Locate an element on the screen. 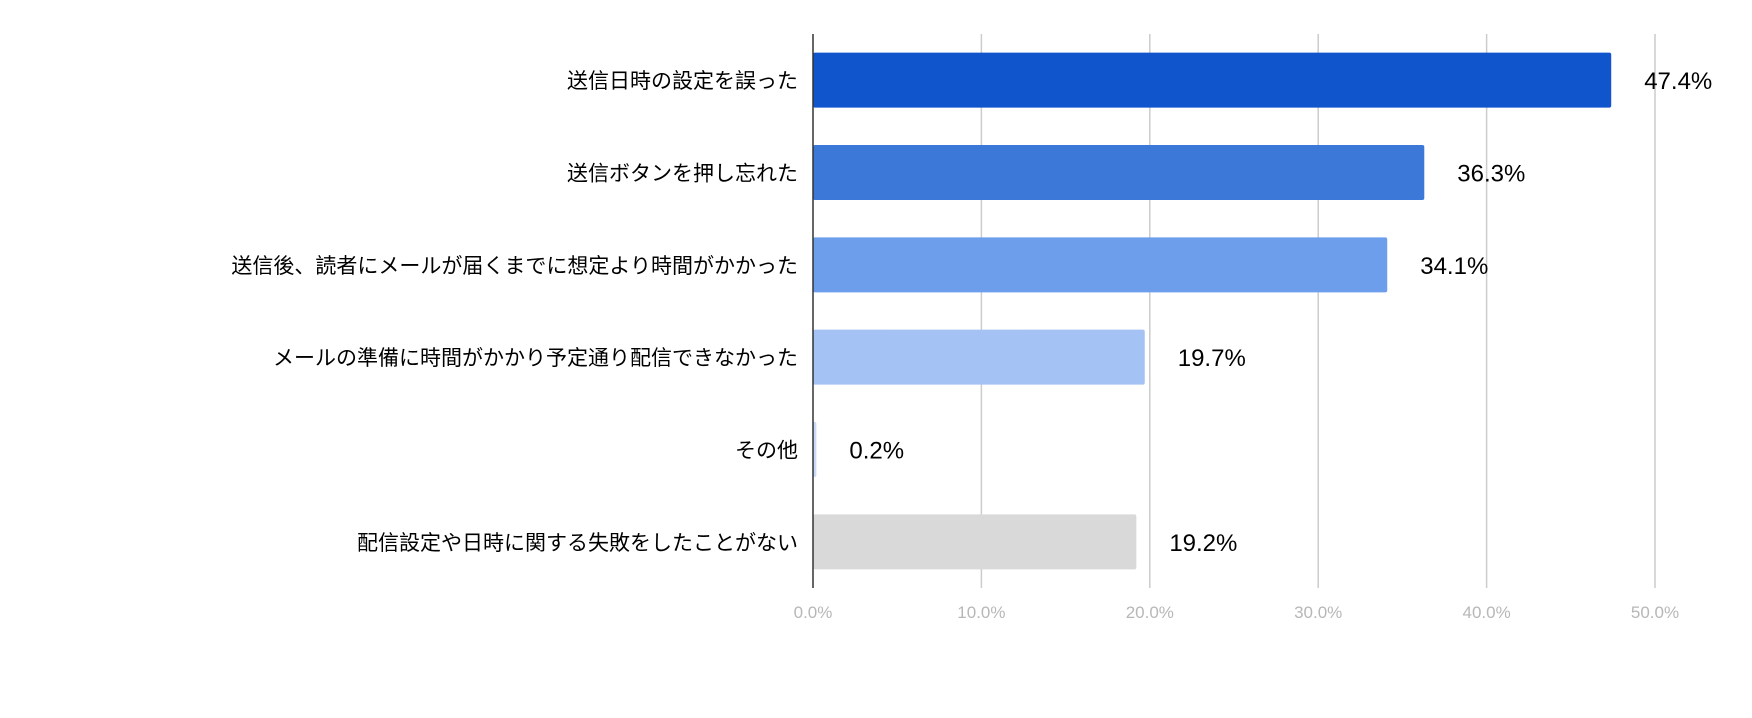 The height and width of the screenshot is (718, 1752). x-tick-labels: 0.0% 10.0% 20.0% 30.0% 40.0% 50.0% is located at coordinates (1236, 612).